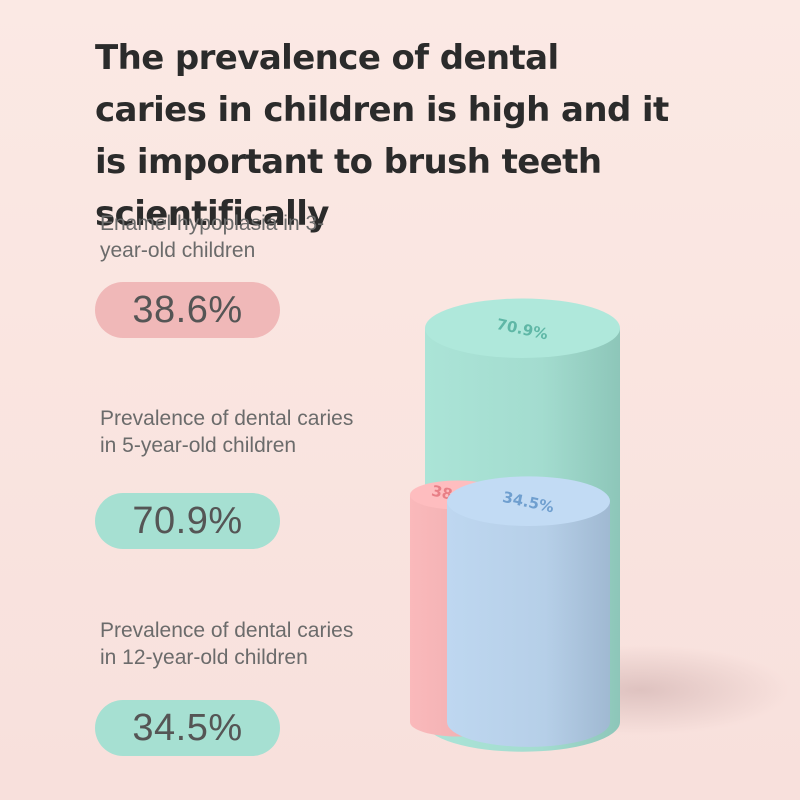 The image size is (800, 800). I want to click on stat-label: Enamel hypoplasia in 3-year-old children, so click(212, 237).